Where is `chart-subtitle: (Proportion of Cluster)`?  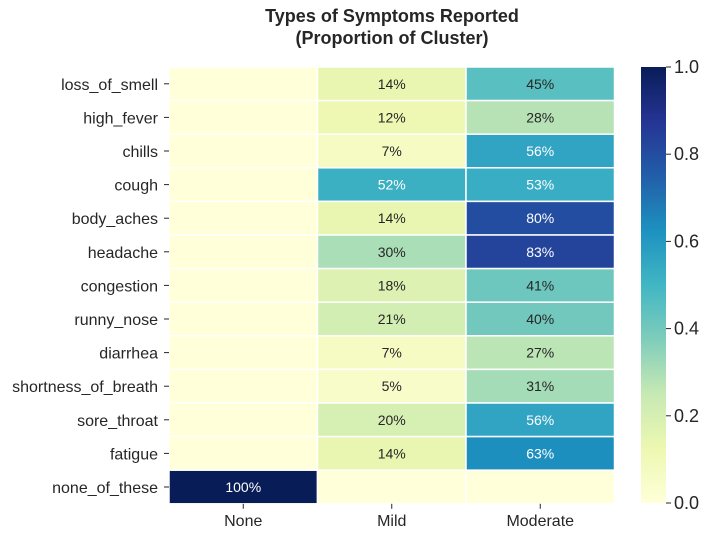 chart-subtitle: (Proportion of Cluster) is located at coordinates (392, 38).